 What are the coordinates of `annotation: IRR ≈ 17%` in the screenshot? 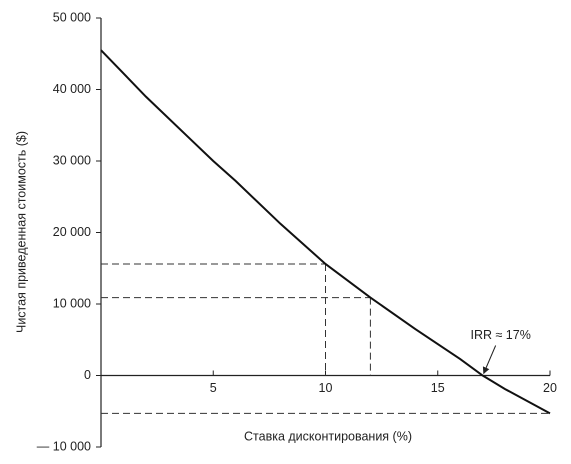 It's located at (500, 335).